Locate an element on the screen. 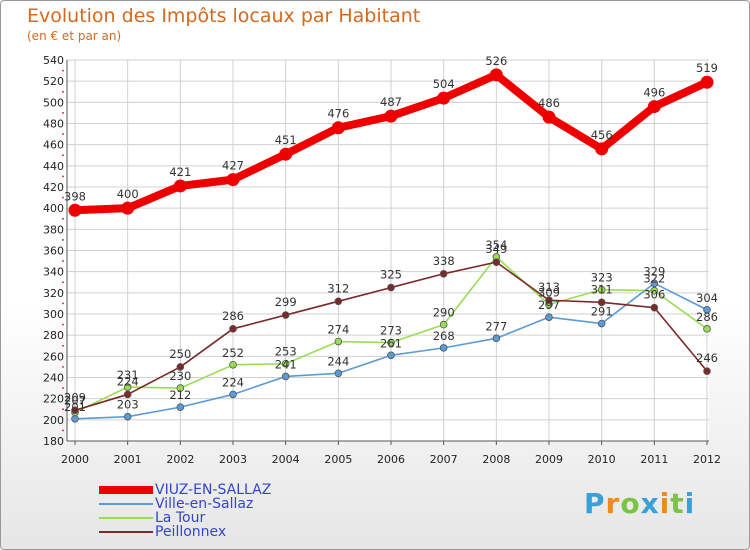 The height and width of the screenshot is (550, 750). data-label-la-tour: 252 is located at coordinates (233, 353).